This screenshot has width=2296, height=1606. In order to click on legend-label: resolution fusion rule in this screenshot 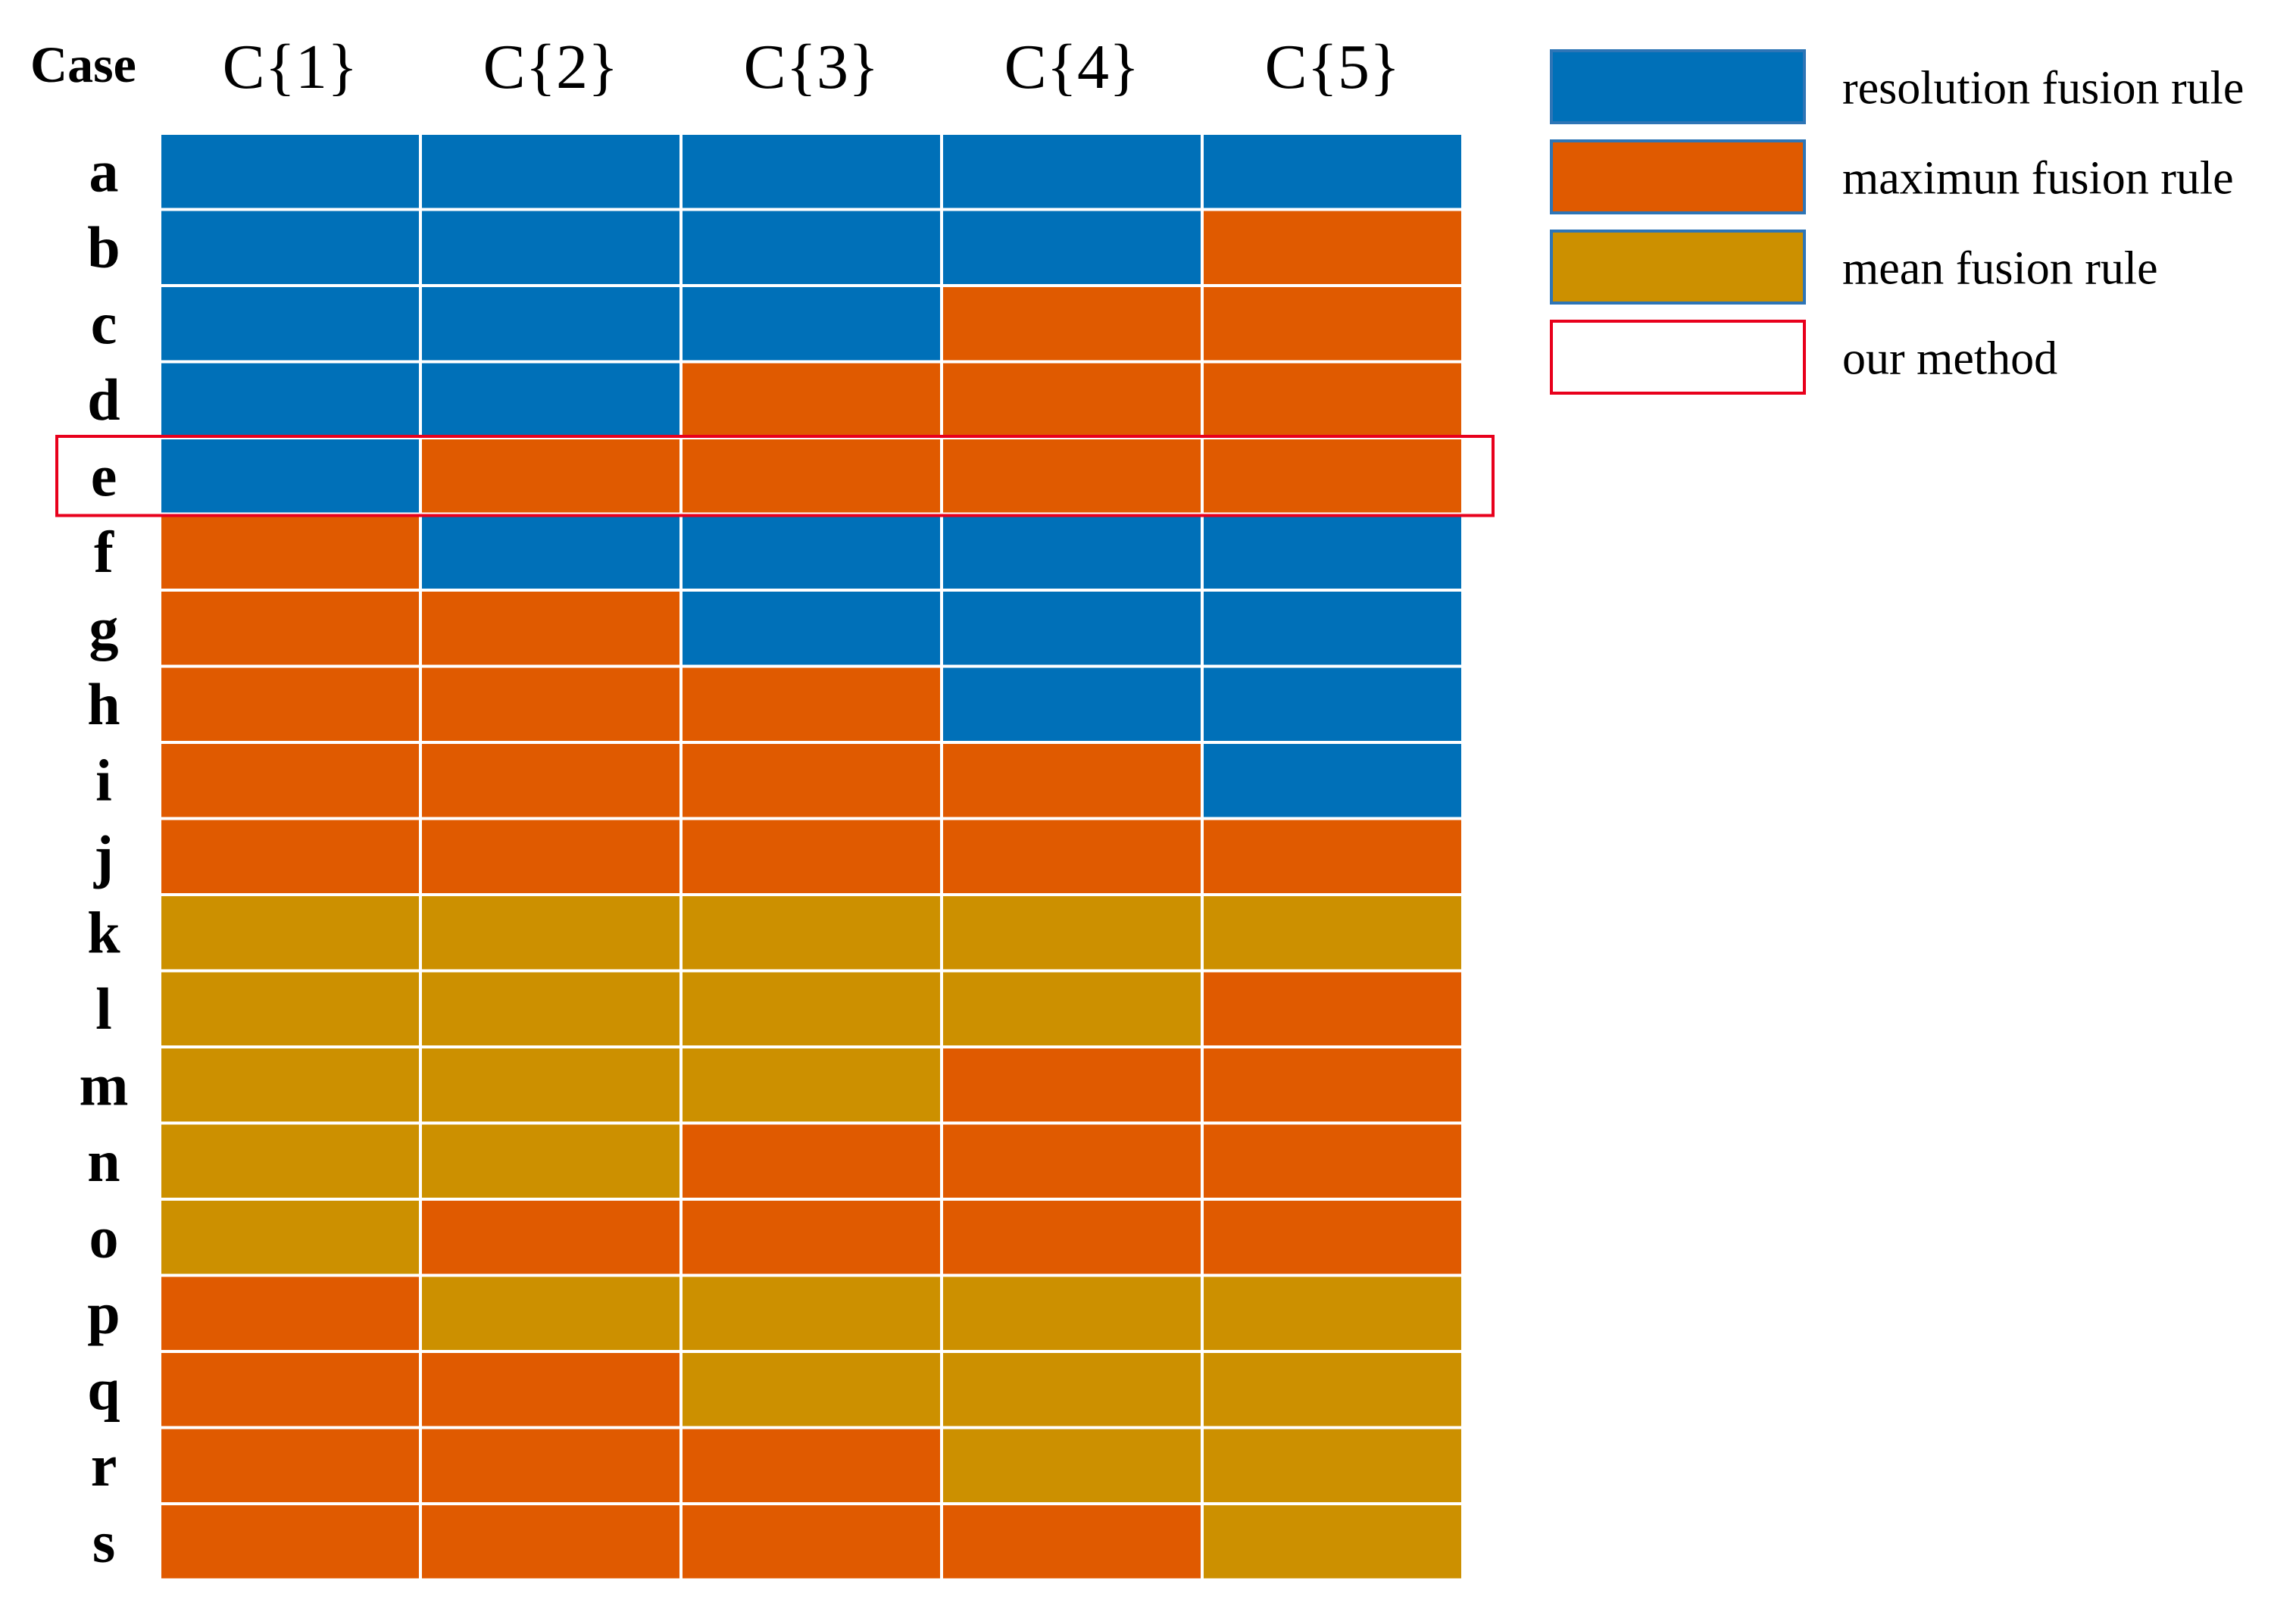, I will do `click(2043, 88)`.